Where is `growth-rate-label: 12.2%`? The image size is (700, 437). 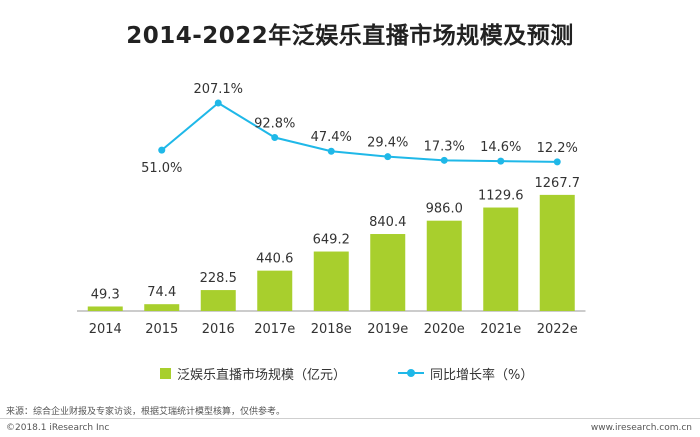 growth-rate-label: 12.2% is located at coordinates (557, 148).